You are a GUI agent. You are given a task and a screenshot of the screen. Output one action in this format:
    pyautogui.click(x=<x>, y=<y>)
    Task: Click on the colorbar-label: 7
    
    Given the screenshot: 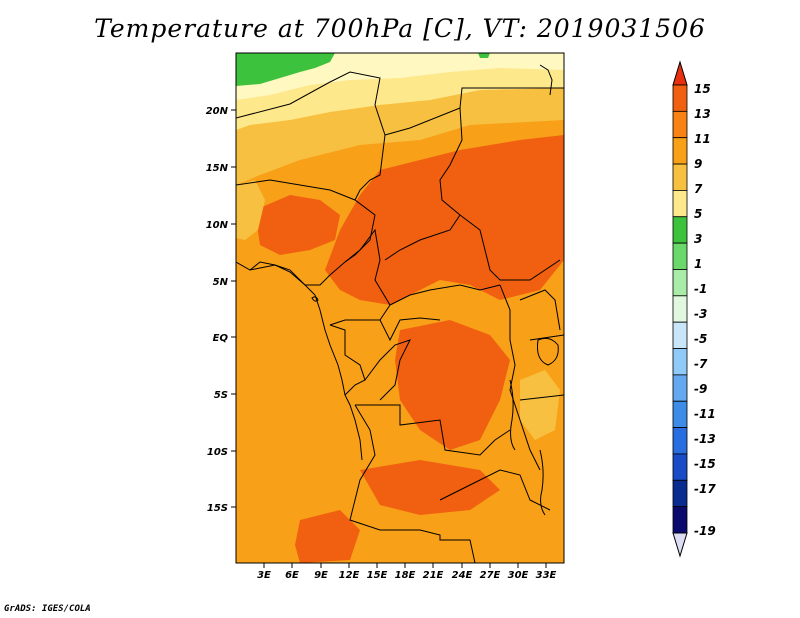 What is the action you would take?
    pyautogui.click(x=698, y=189)
    